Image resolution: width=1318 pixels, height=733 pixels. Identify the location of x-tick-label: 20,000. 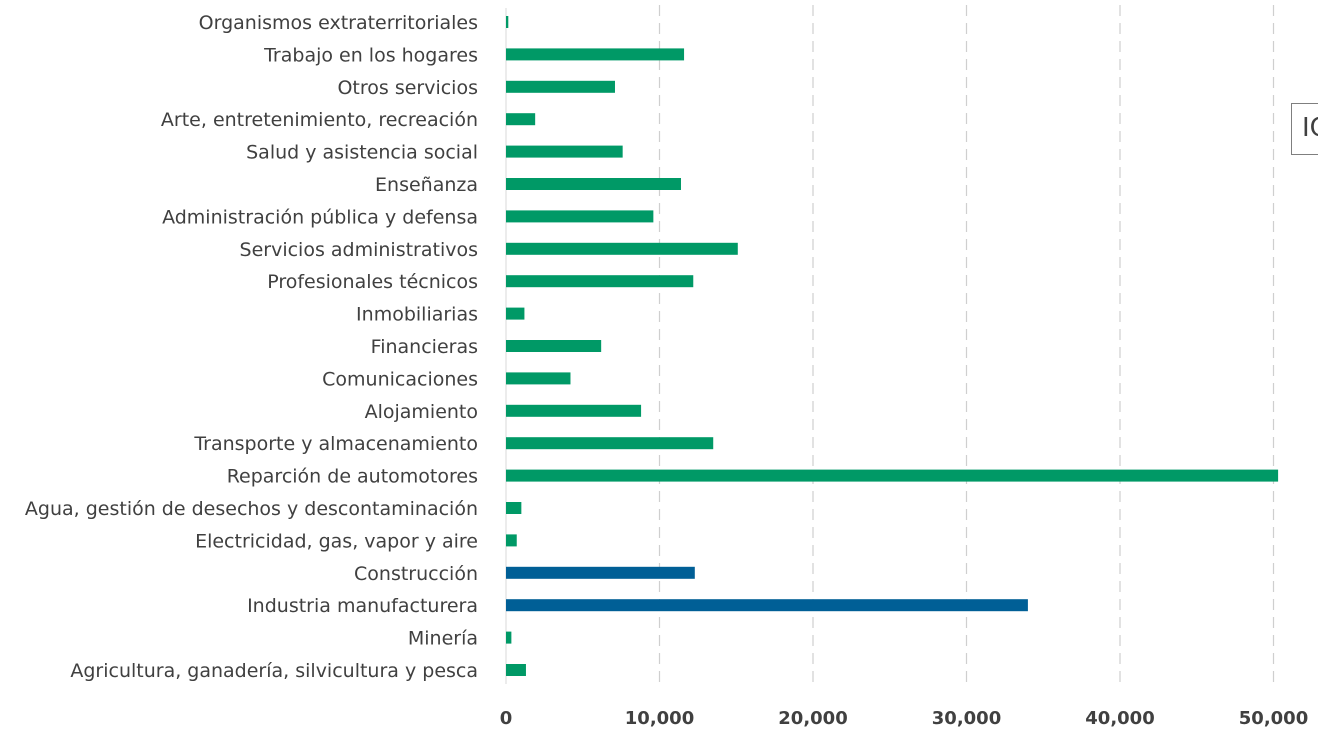
(812, 718).